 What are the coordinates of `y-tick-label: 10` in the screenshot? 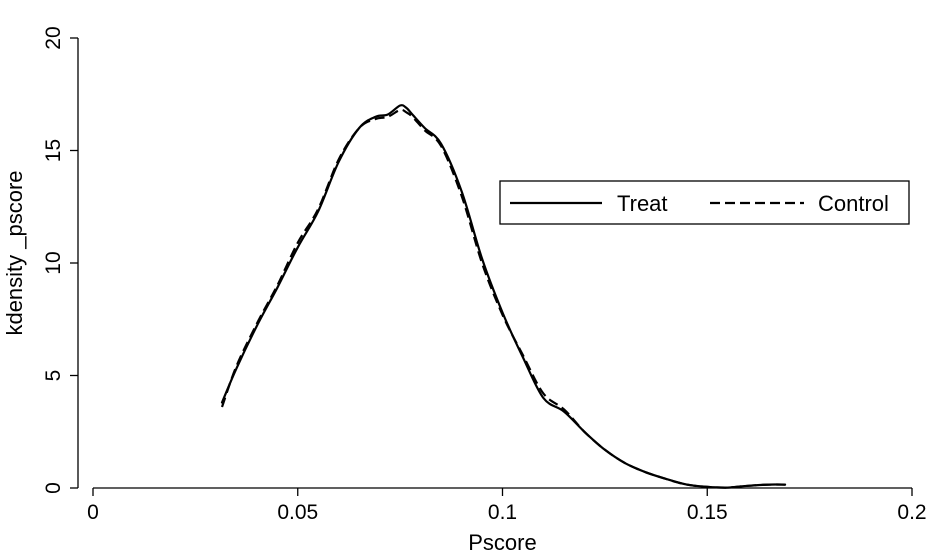 It's located at (53, 262).